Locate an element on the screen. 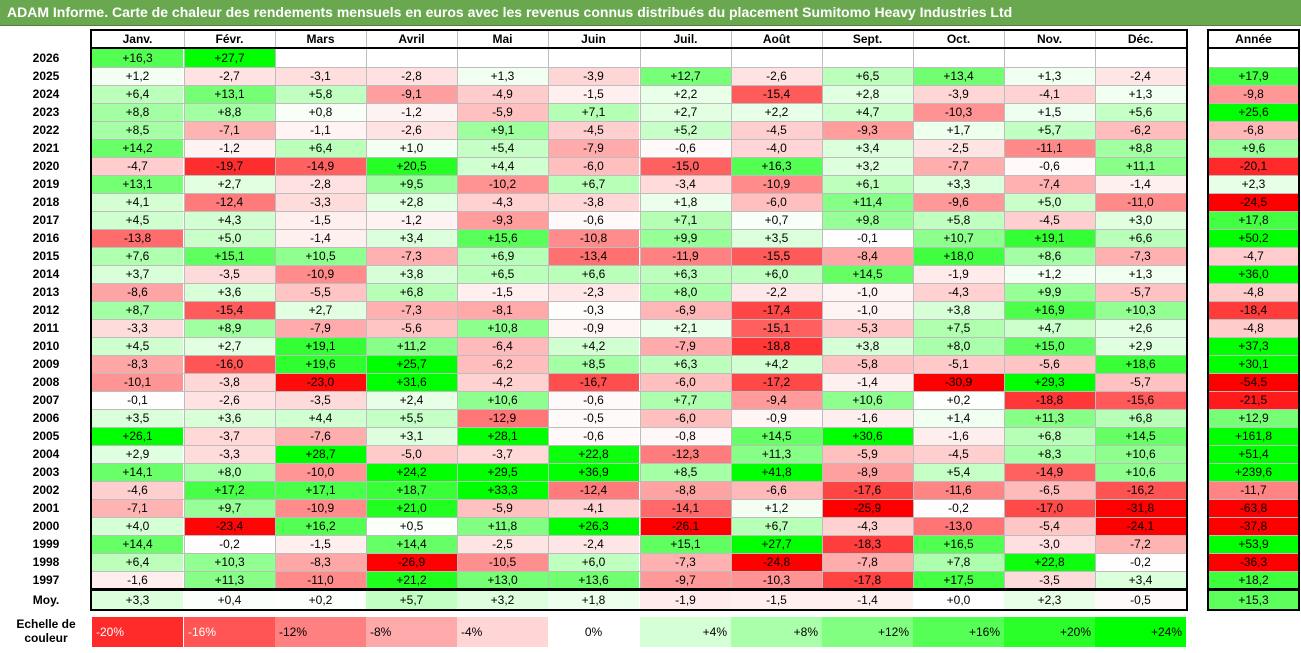  heatmap-cell: -31,8 is located at coordinates (1140, 508).